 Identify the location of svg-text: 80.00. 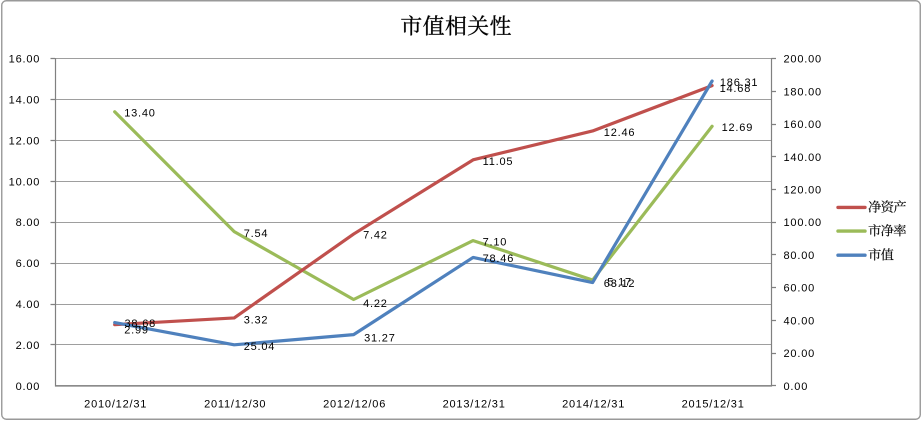
(800, 256).